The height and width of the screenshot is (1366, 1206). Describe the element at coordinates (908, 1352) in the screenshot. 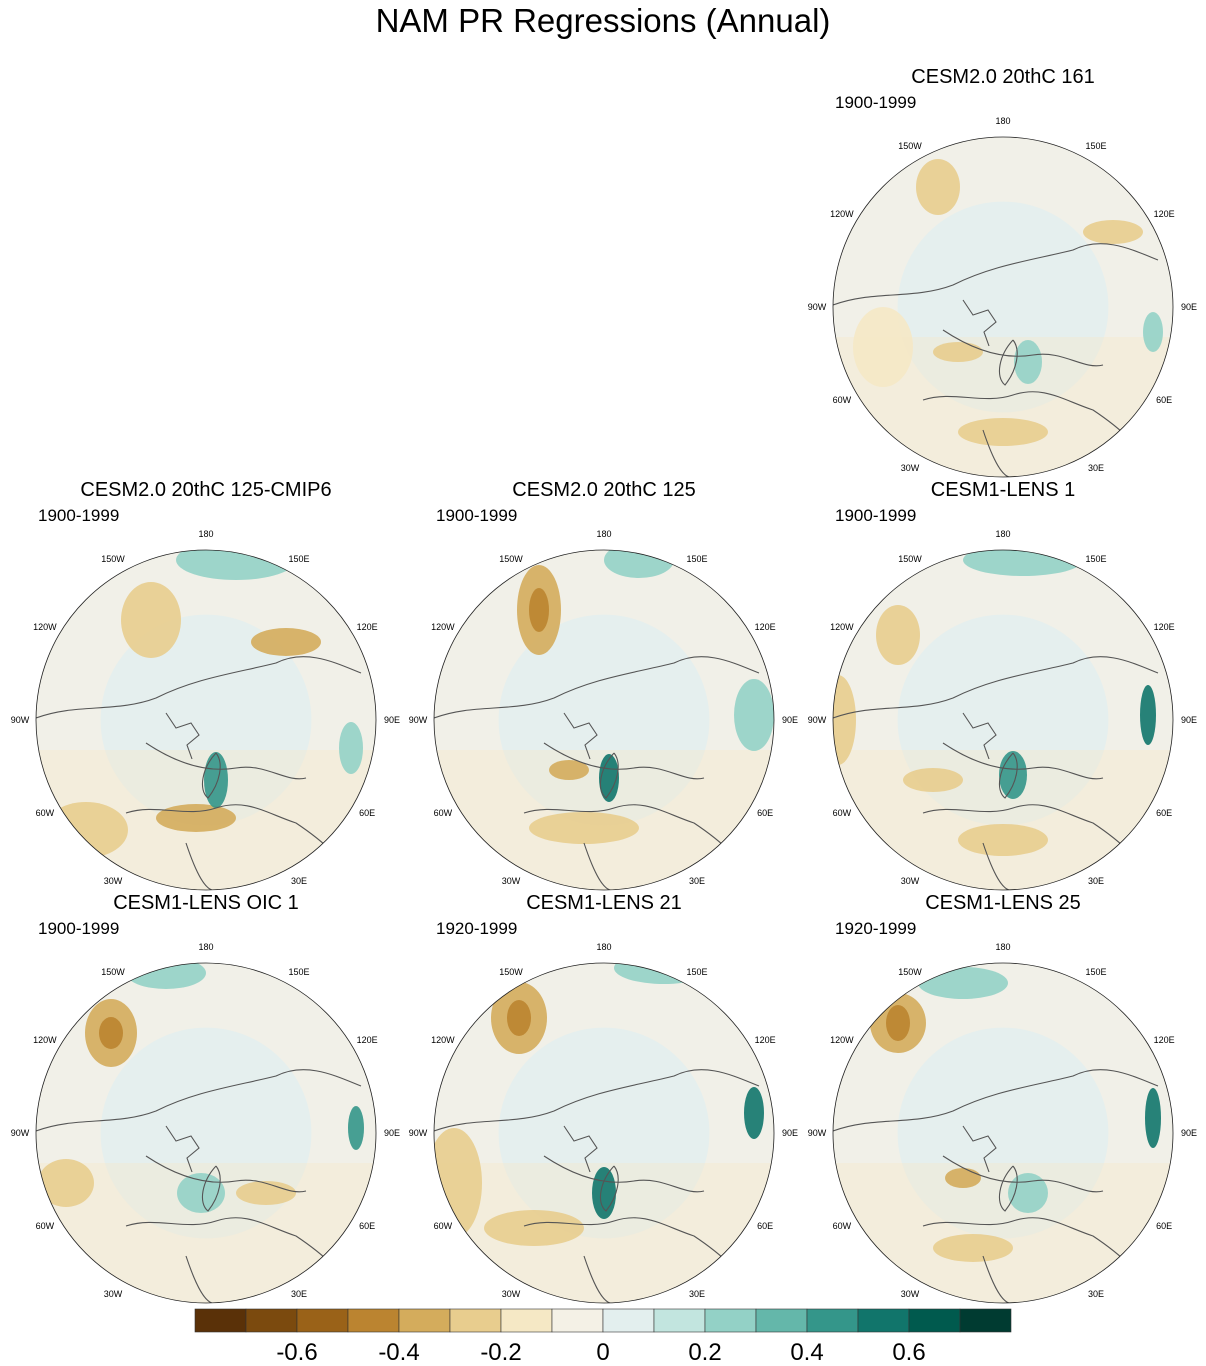

I see `colorbar-tick-label: 0.6` at that location.